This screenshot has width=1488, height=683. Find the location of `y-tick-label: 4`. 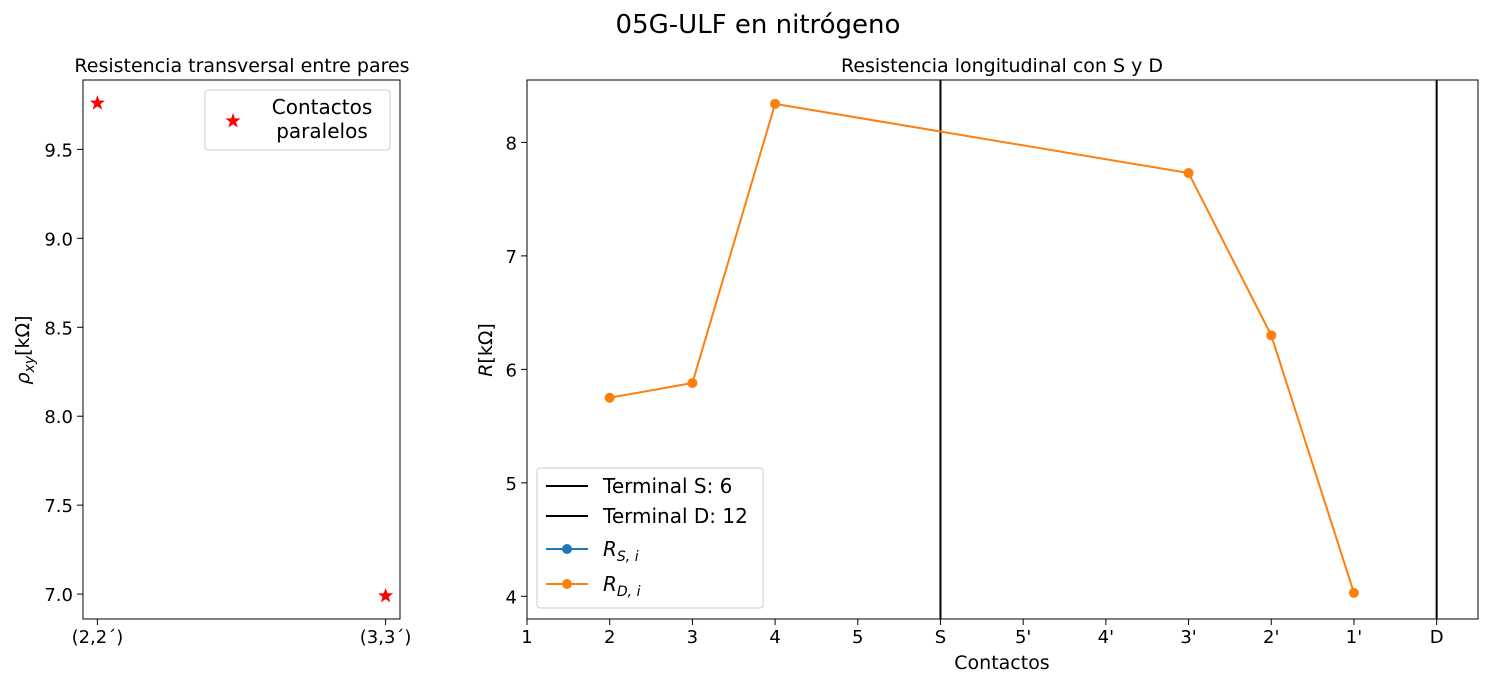

y-tick-label: 4 is located at coordinates (511, 597).